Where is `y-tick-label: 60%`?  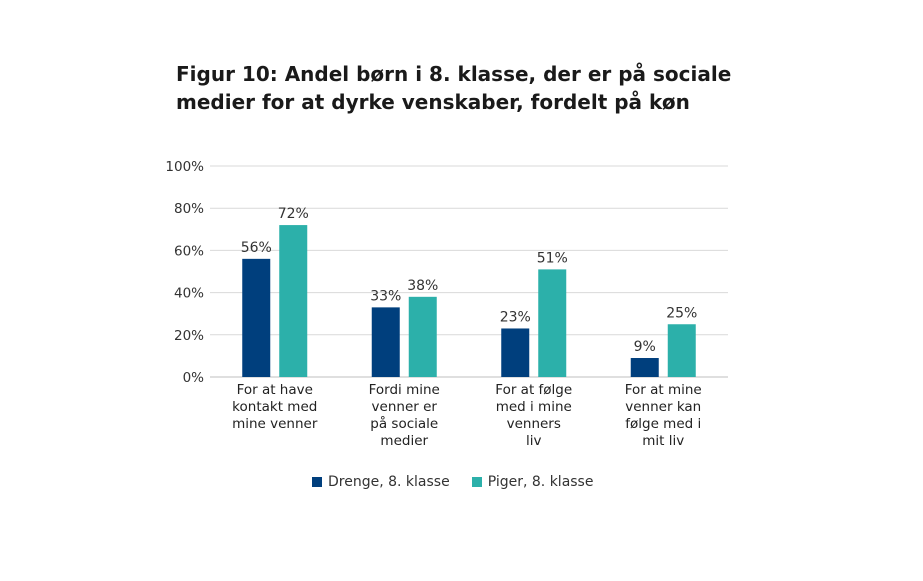
y-tick-label: 60% is located at coordinates (189, 251).